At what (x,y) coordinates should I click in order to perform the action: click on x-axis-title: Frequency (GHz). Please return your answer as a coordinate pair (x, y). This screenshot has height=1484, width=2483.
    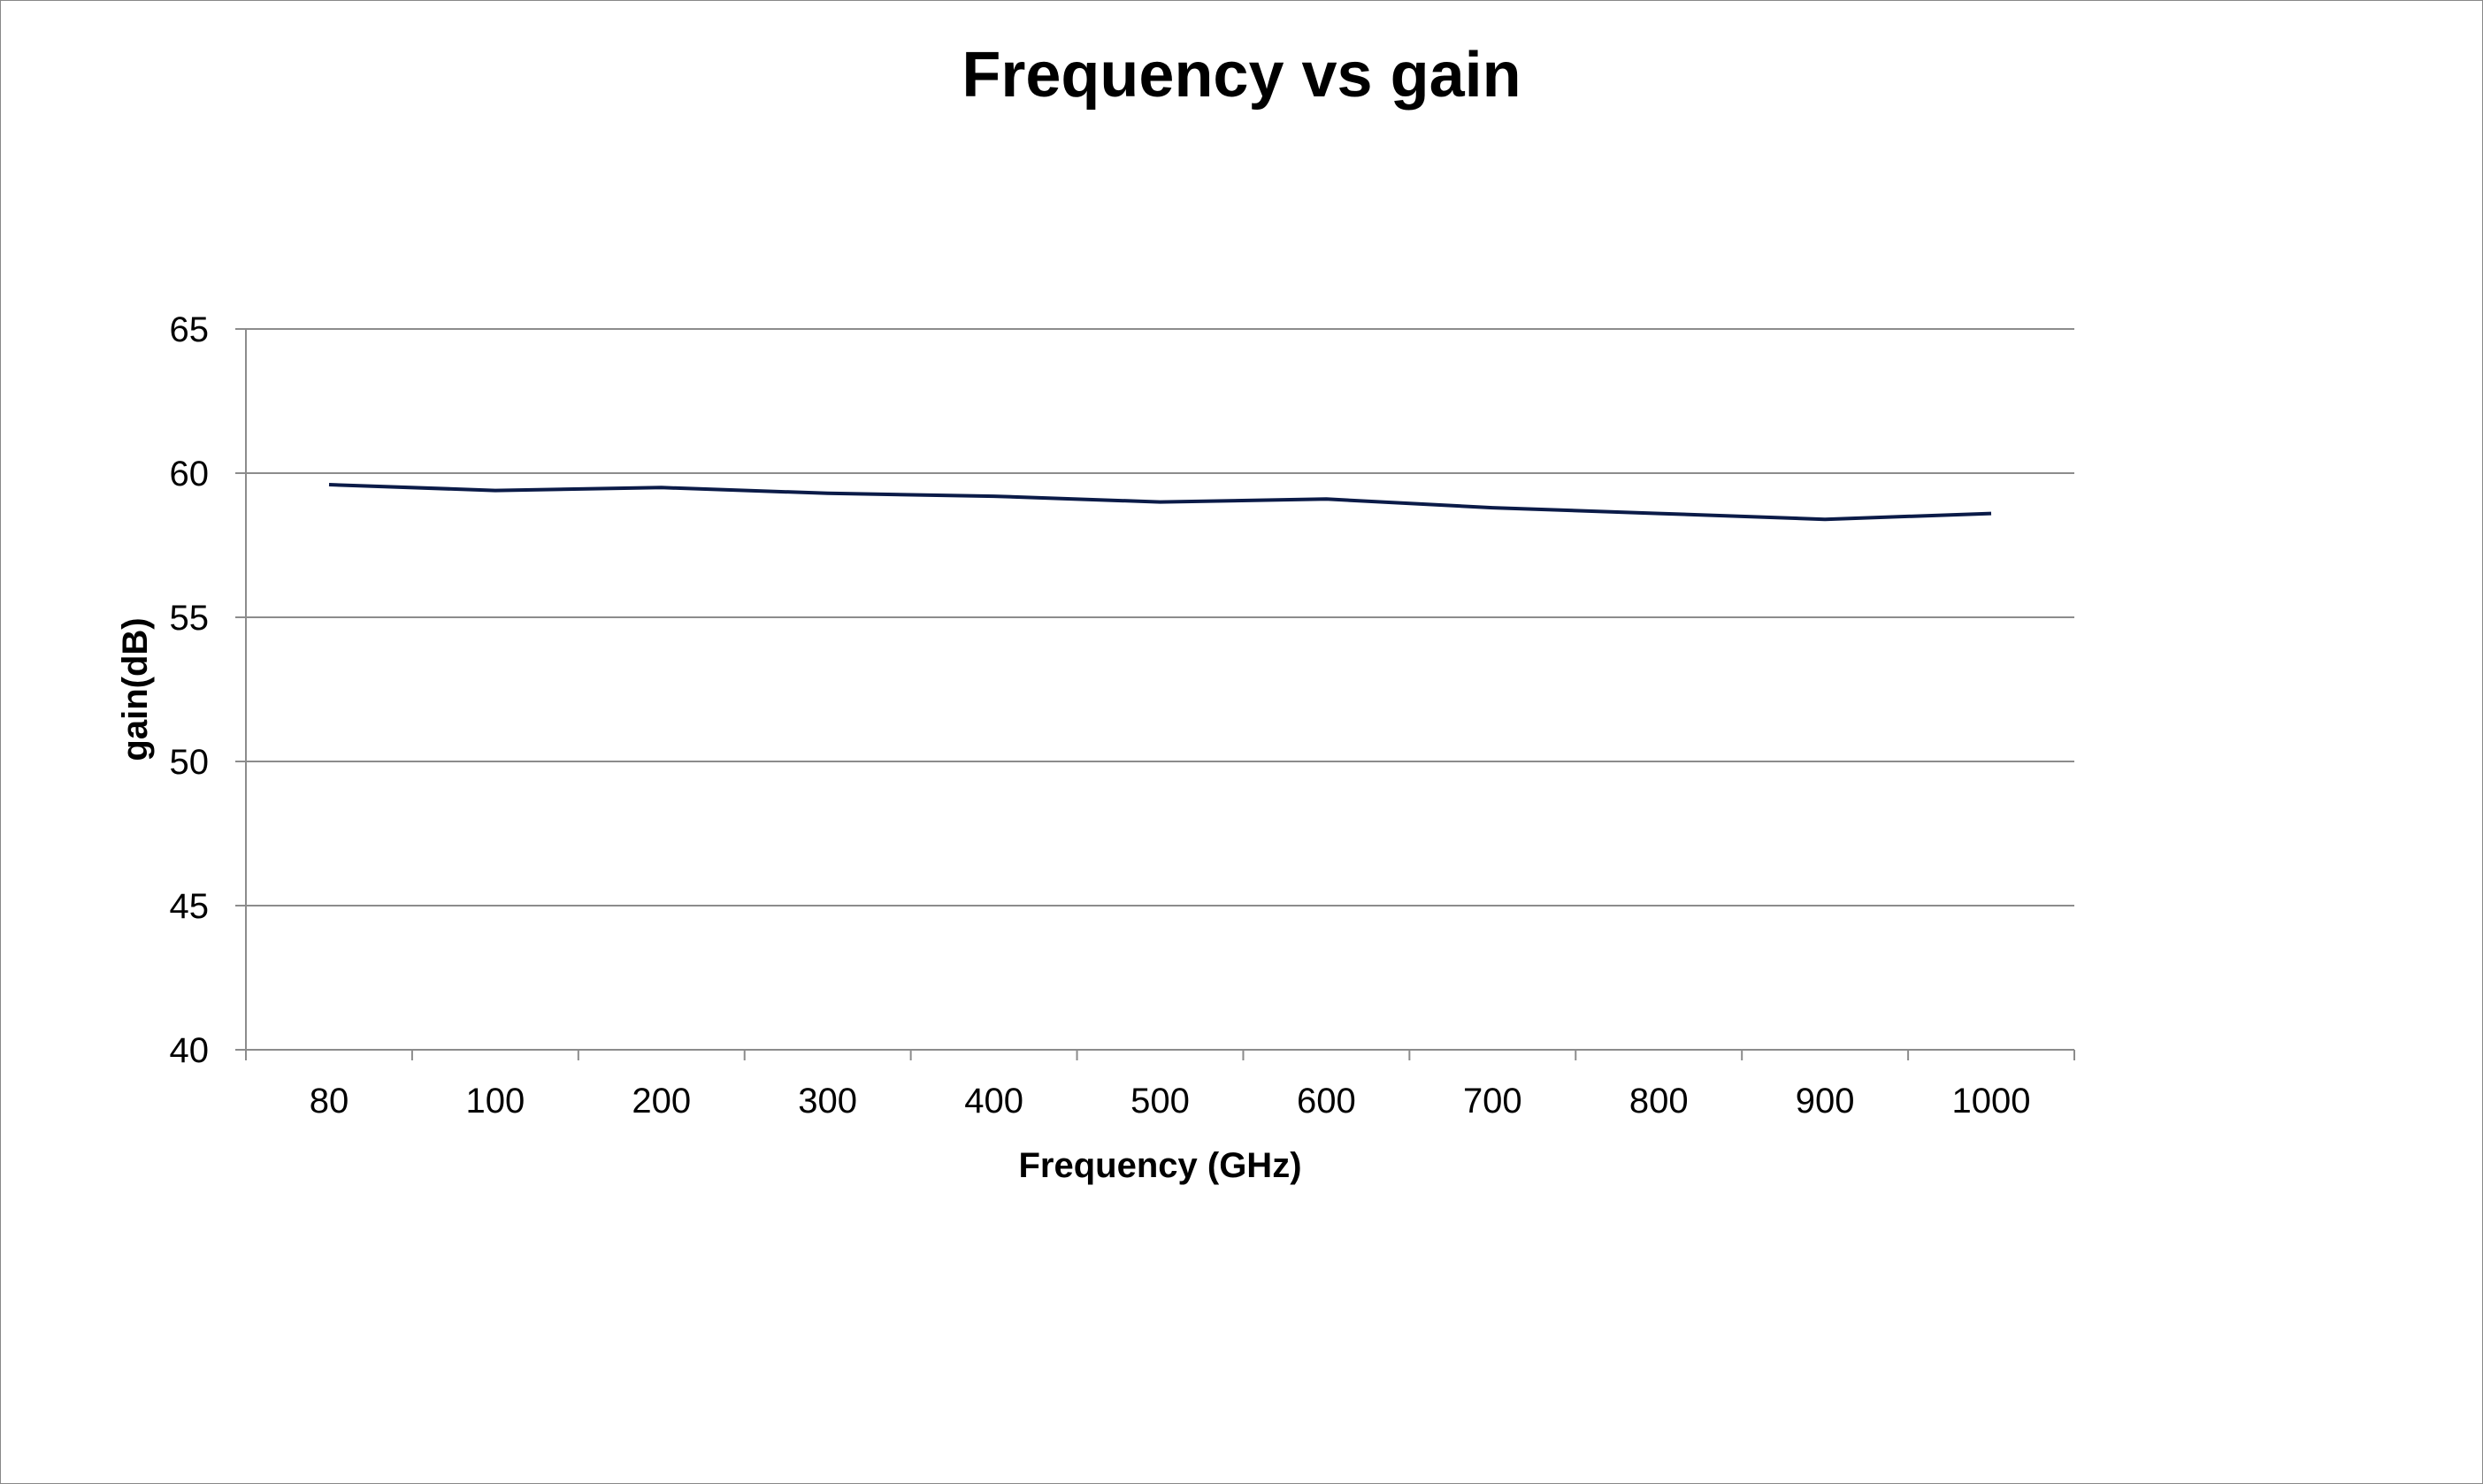
    Looking at the image, I should click on (1159, 1165).